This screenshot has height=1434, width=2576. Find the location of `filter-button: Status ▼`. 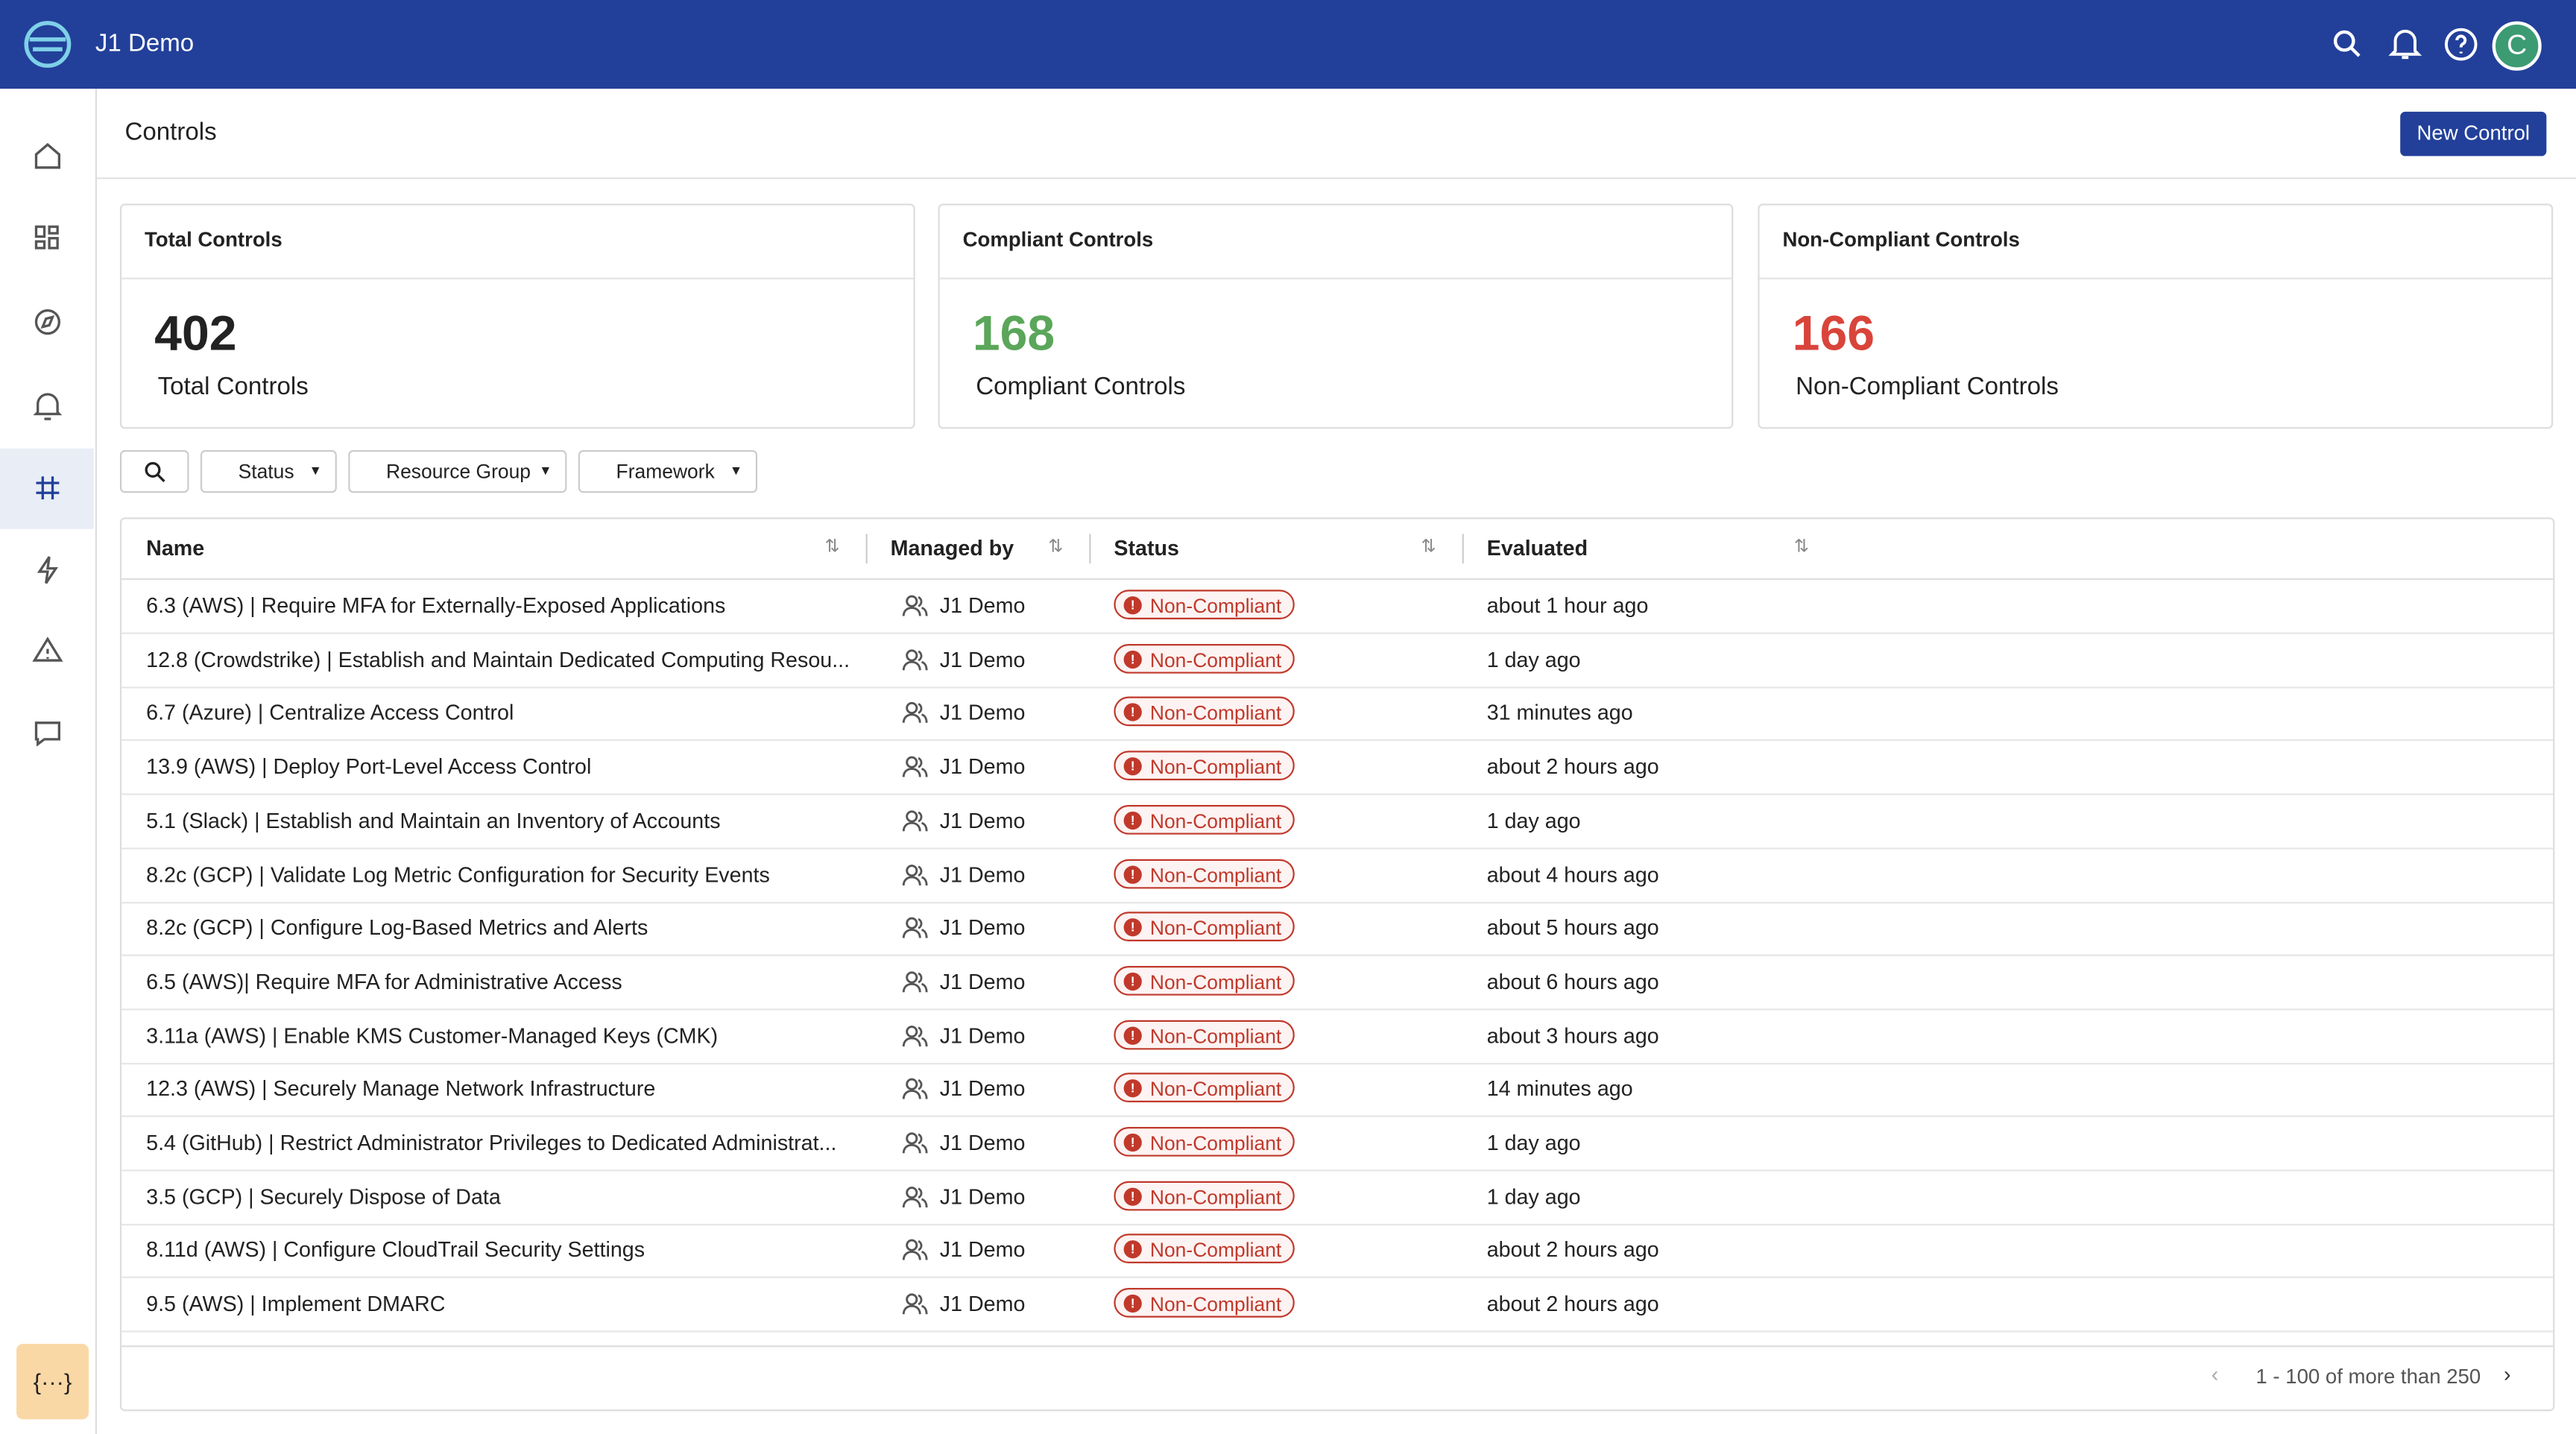

filter-button: Status ▼ is located at coordinates (269, 472).